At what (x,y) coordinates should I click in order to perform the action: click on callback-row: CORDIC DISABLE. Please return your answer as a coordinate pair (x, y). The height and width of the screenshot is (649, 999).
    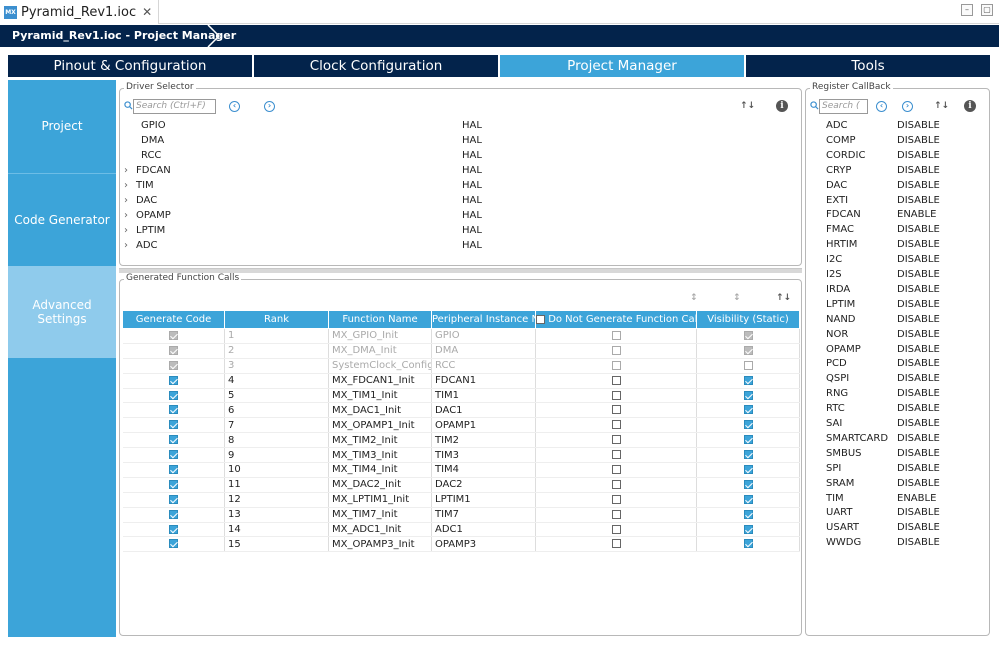
    Looking at the image, I should click on (896, 155).